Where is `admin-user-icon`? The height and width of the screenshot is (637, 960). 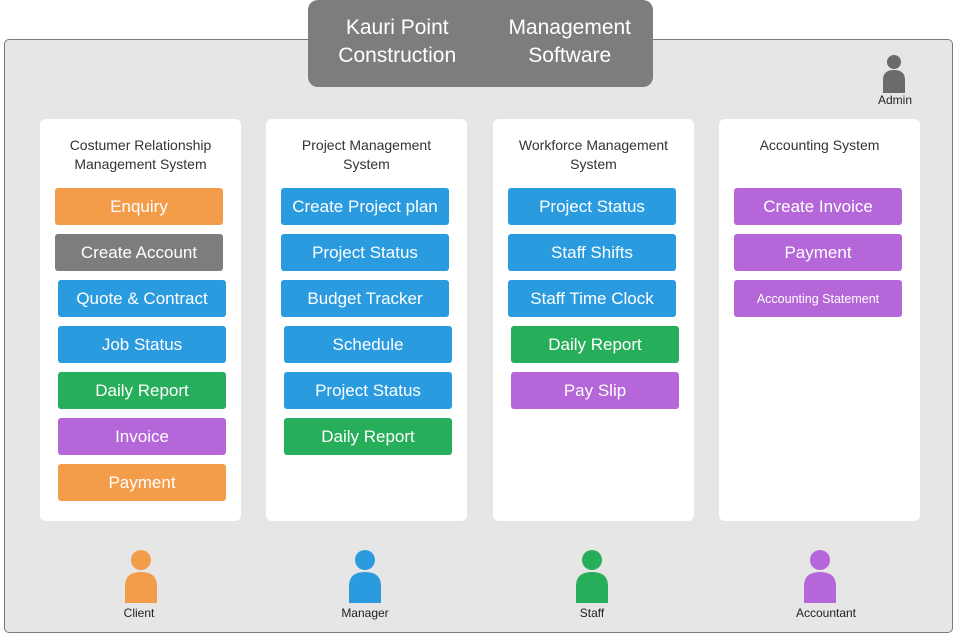
admin-user-icon is located at coordinates (894, 74).